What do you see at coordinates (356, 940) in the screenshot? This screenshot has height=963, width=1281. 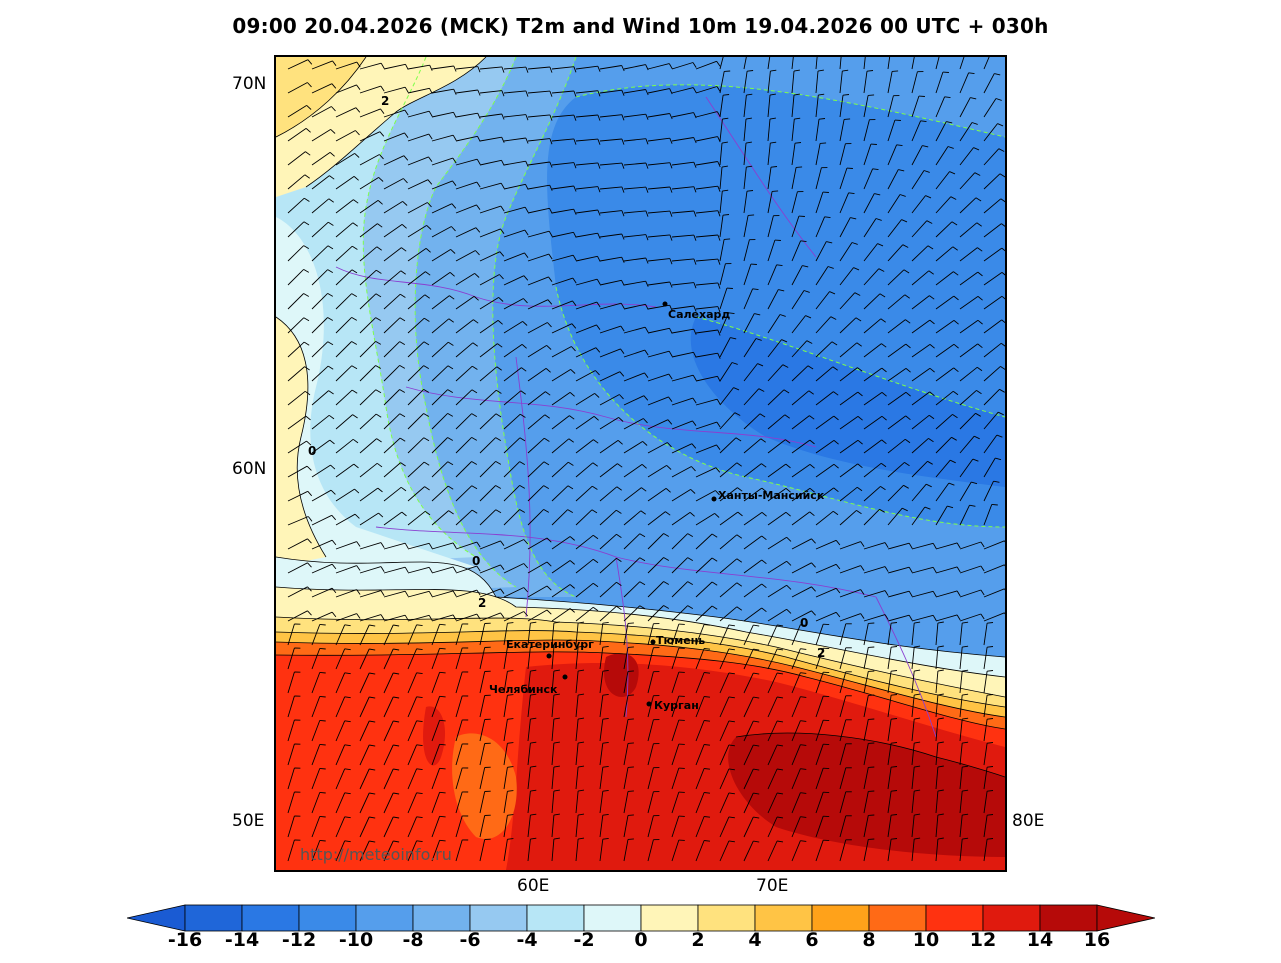 I see `colorbar-tick-label: -10` at bounding box center [356, 940].